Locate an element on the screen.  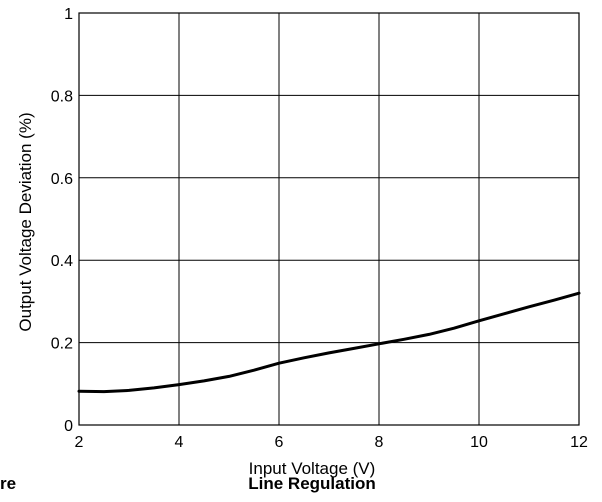
x-tick-label: 8 is located at coordinates (379, 442).